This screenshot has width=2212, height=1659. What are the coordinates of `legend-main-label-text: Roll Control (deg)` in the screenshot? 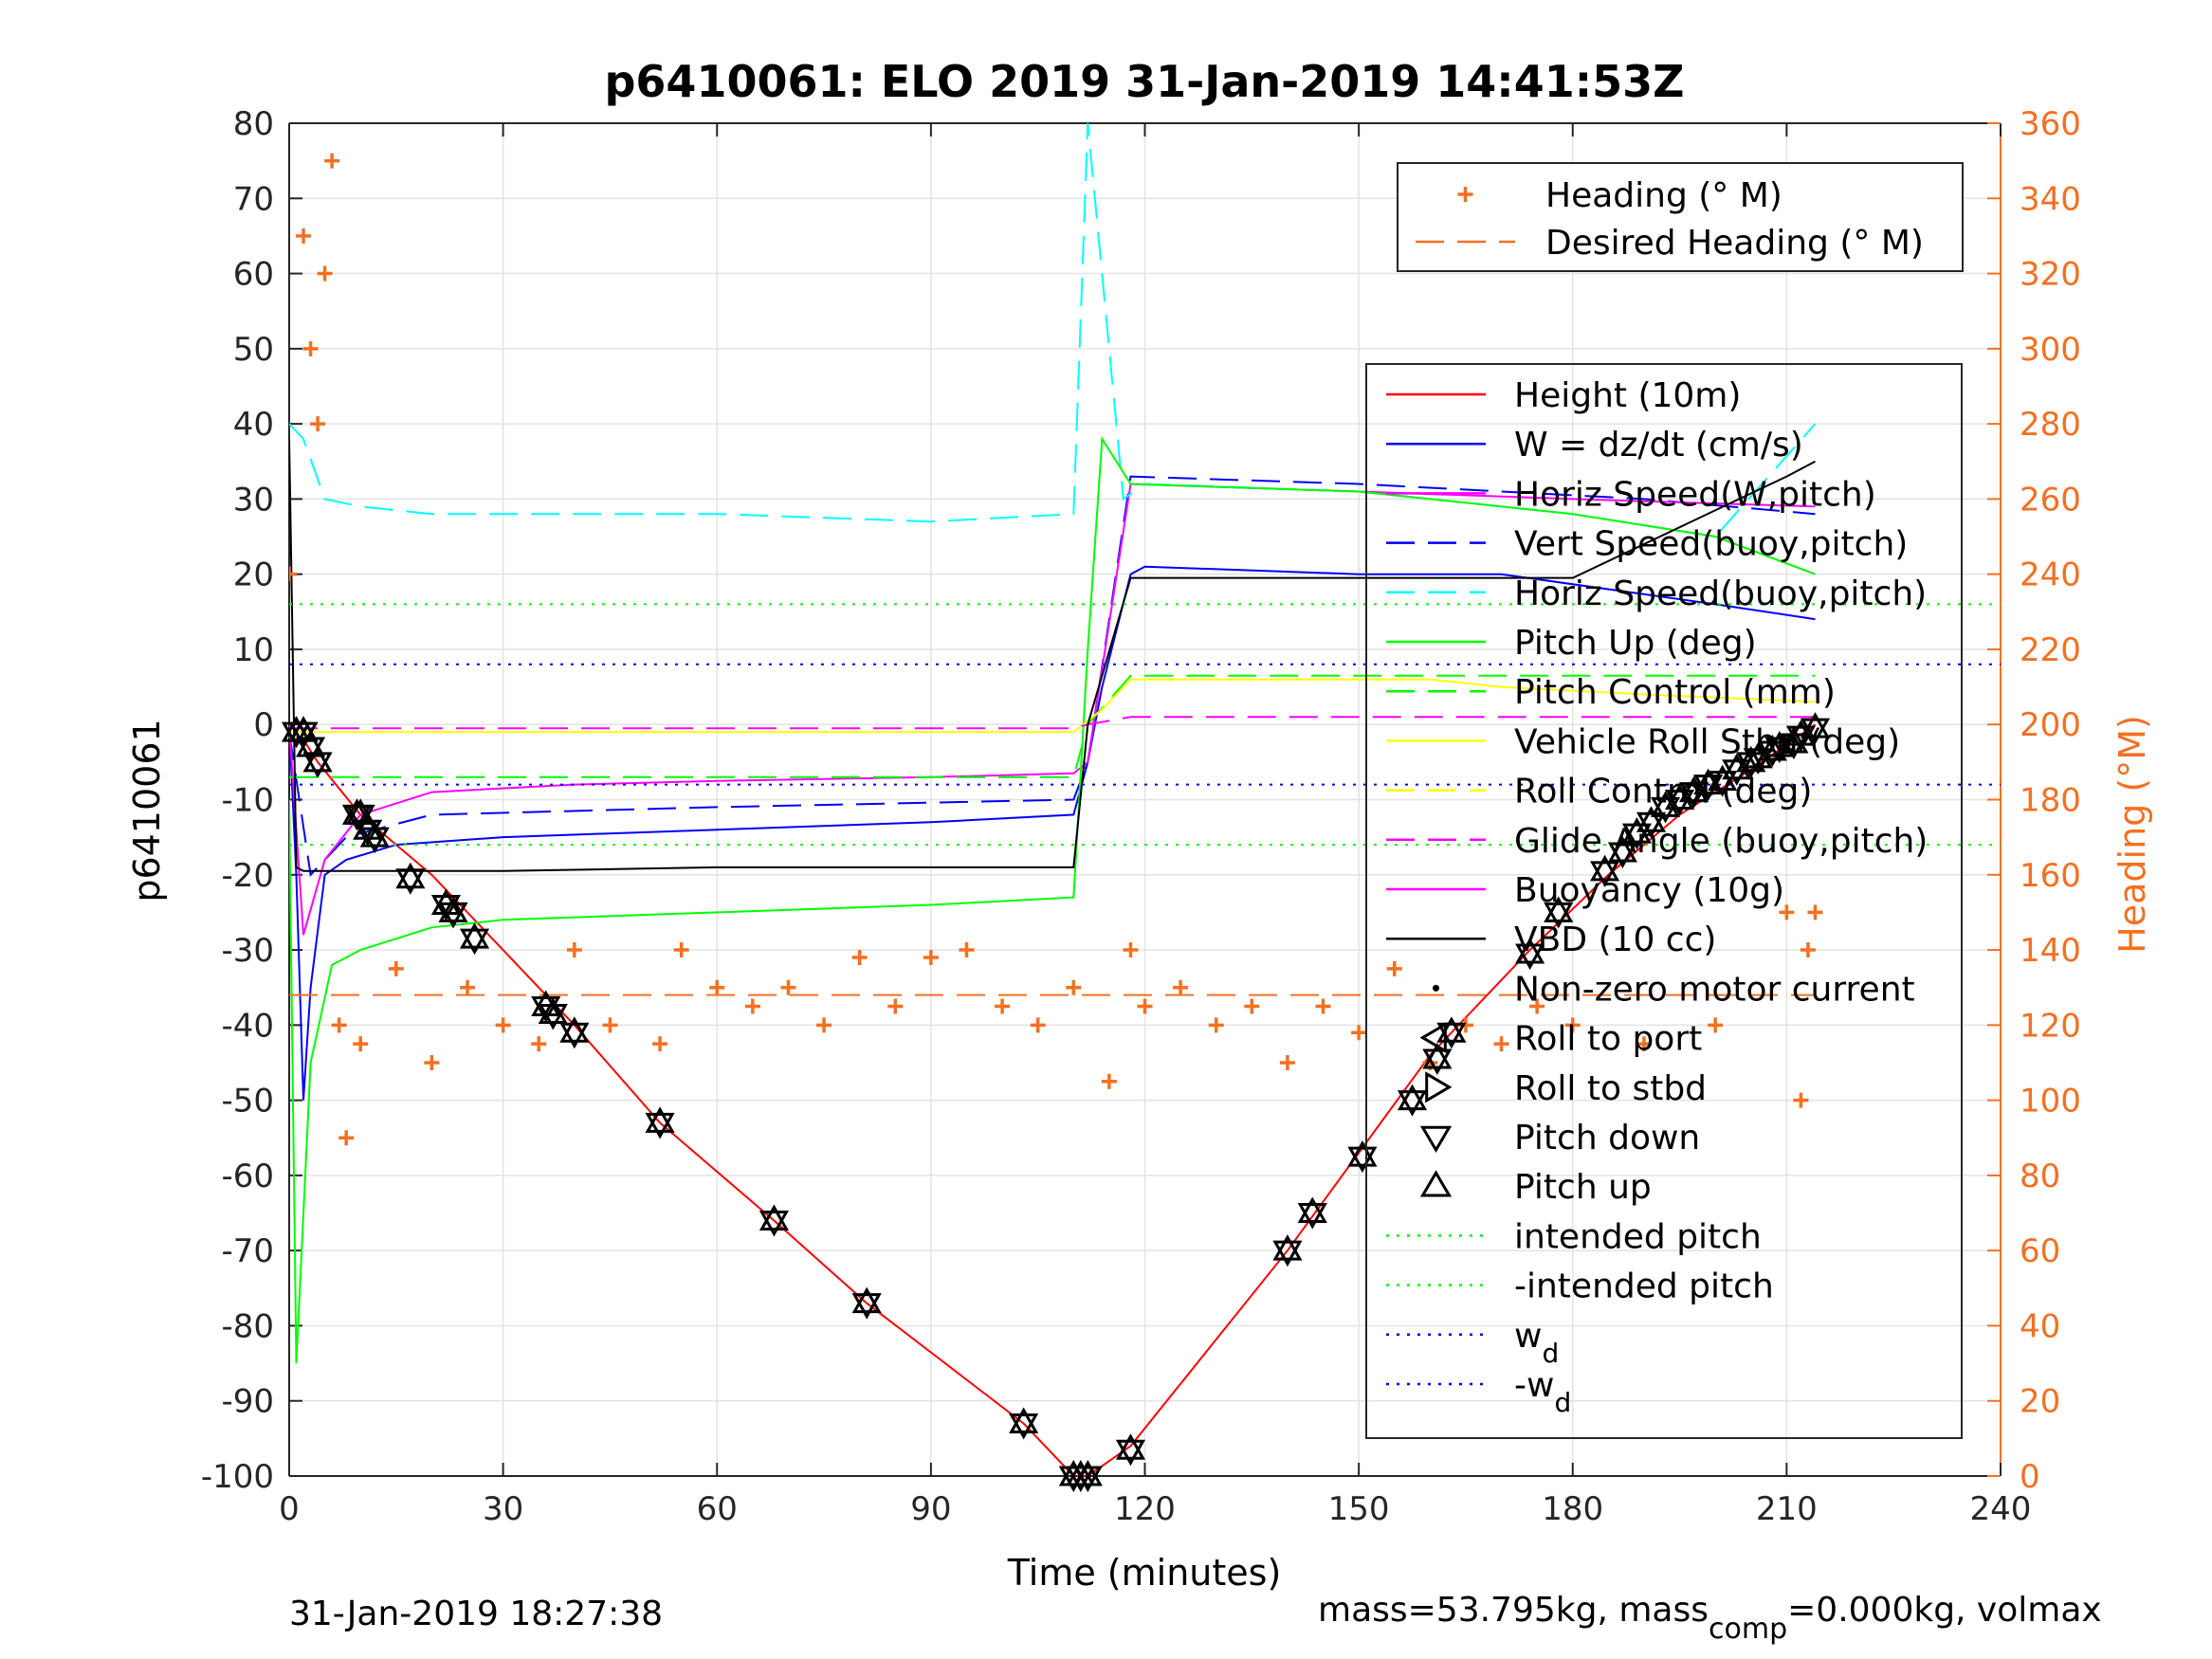 It's located at (1663, 792).